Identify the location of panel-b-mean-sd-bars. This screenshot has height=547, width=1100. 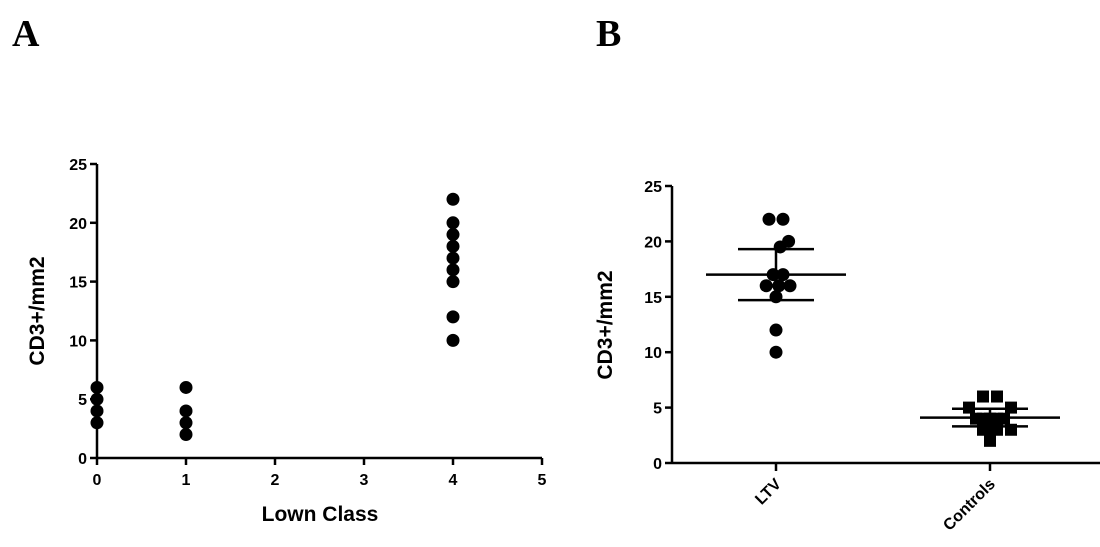
(883, 337).